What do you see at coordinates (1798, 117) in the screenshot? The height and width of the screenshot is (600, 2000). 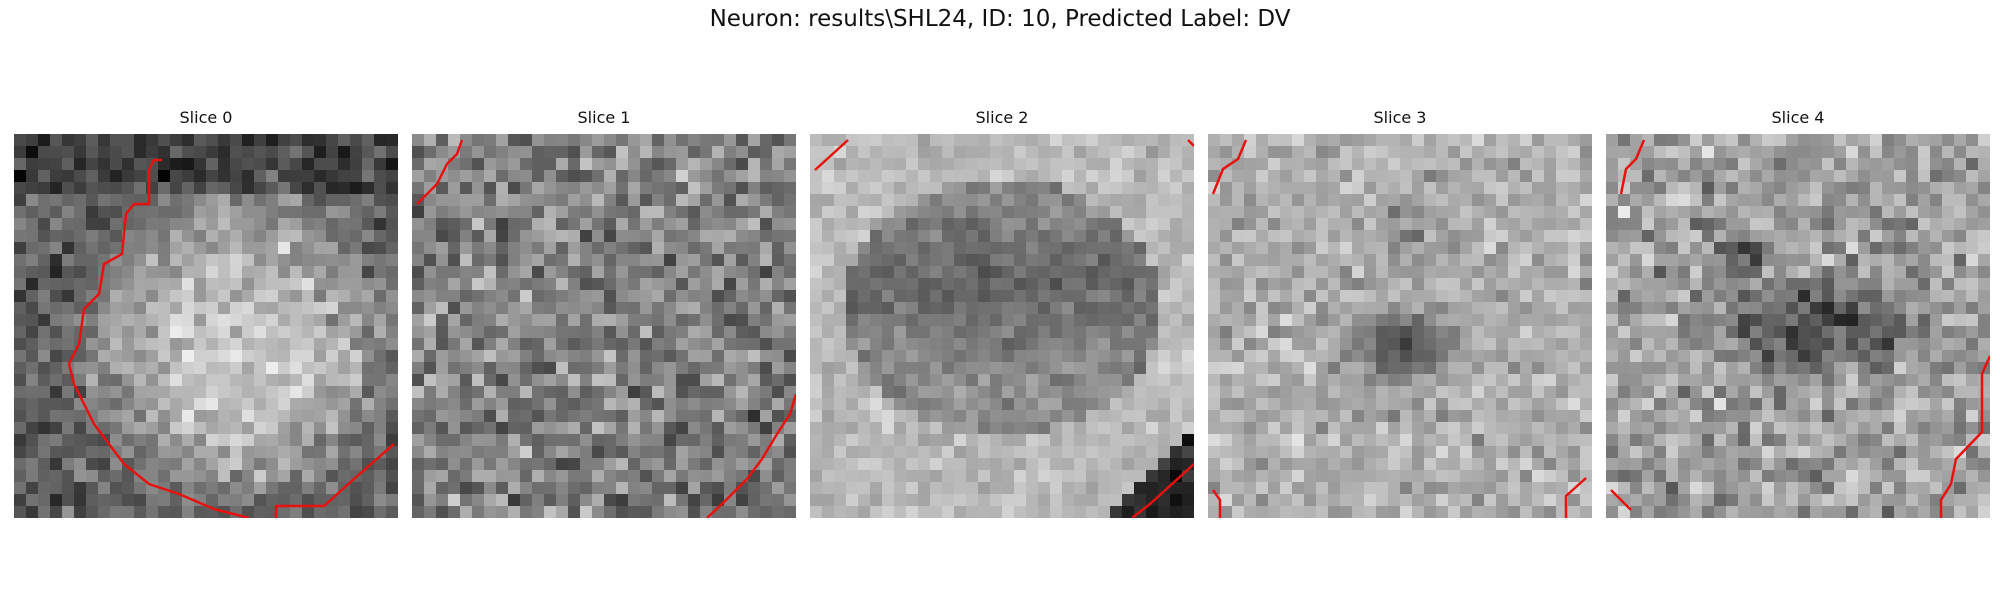 I see `slice-title-4: Slice 4` at bounding box center [1798, 117].